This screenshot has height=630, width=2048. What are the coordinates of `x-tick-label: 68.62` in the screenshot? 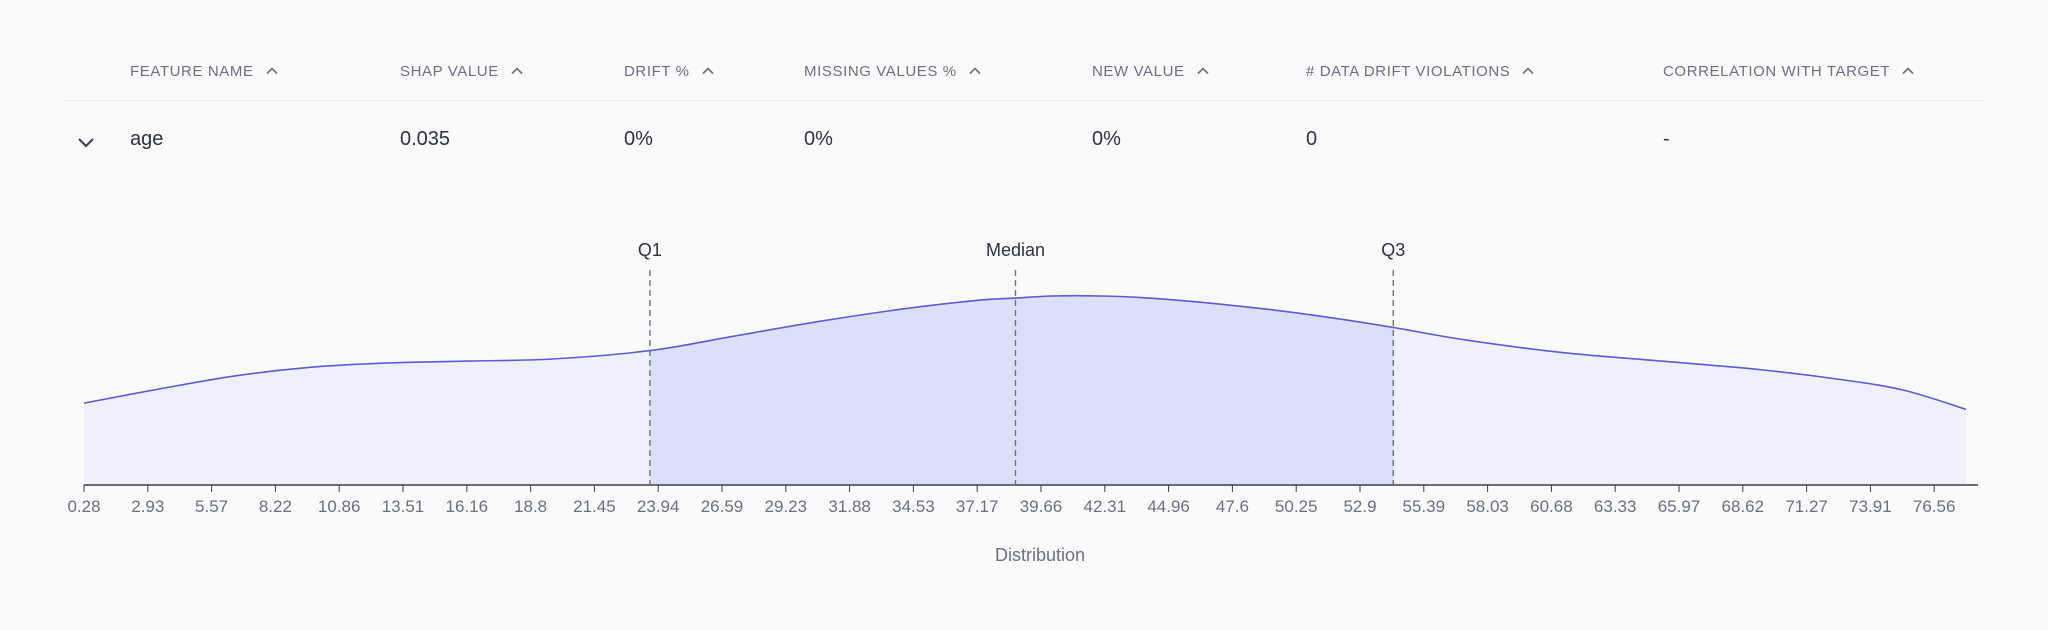 It's located at (1743, 506).